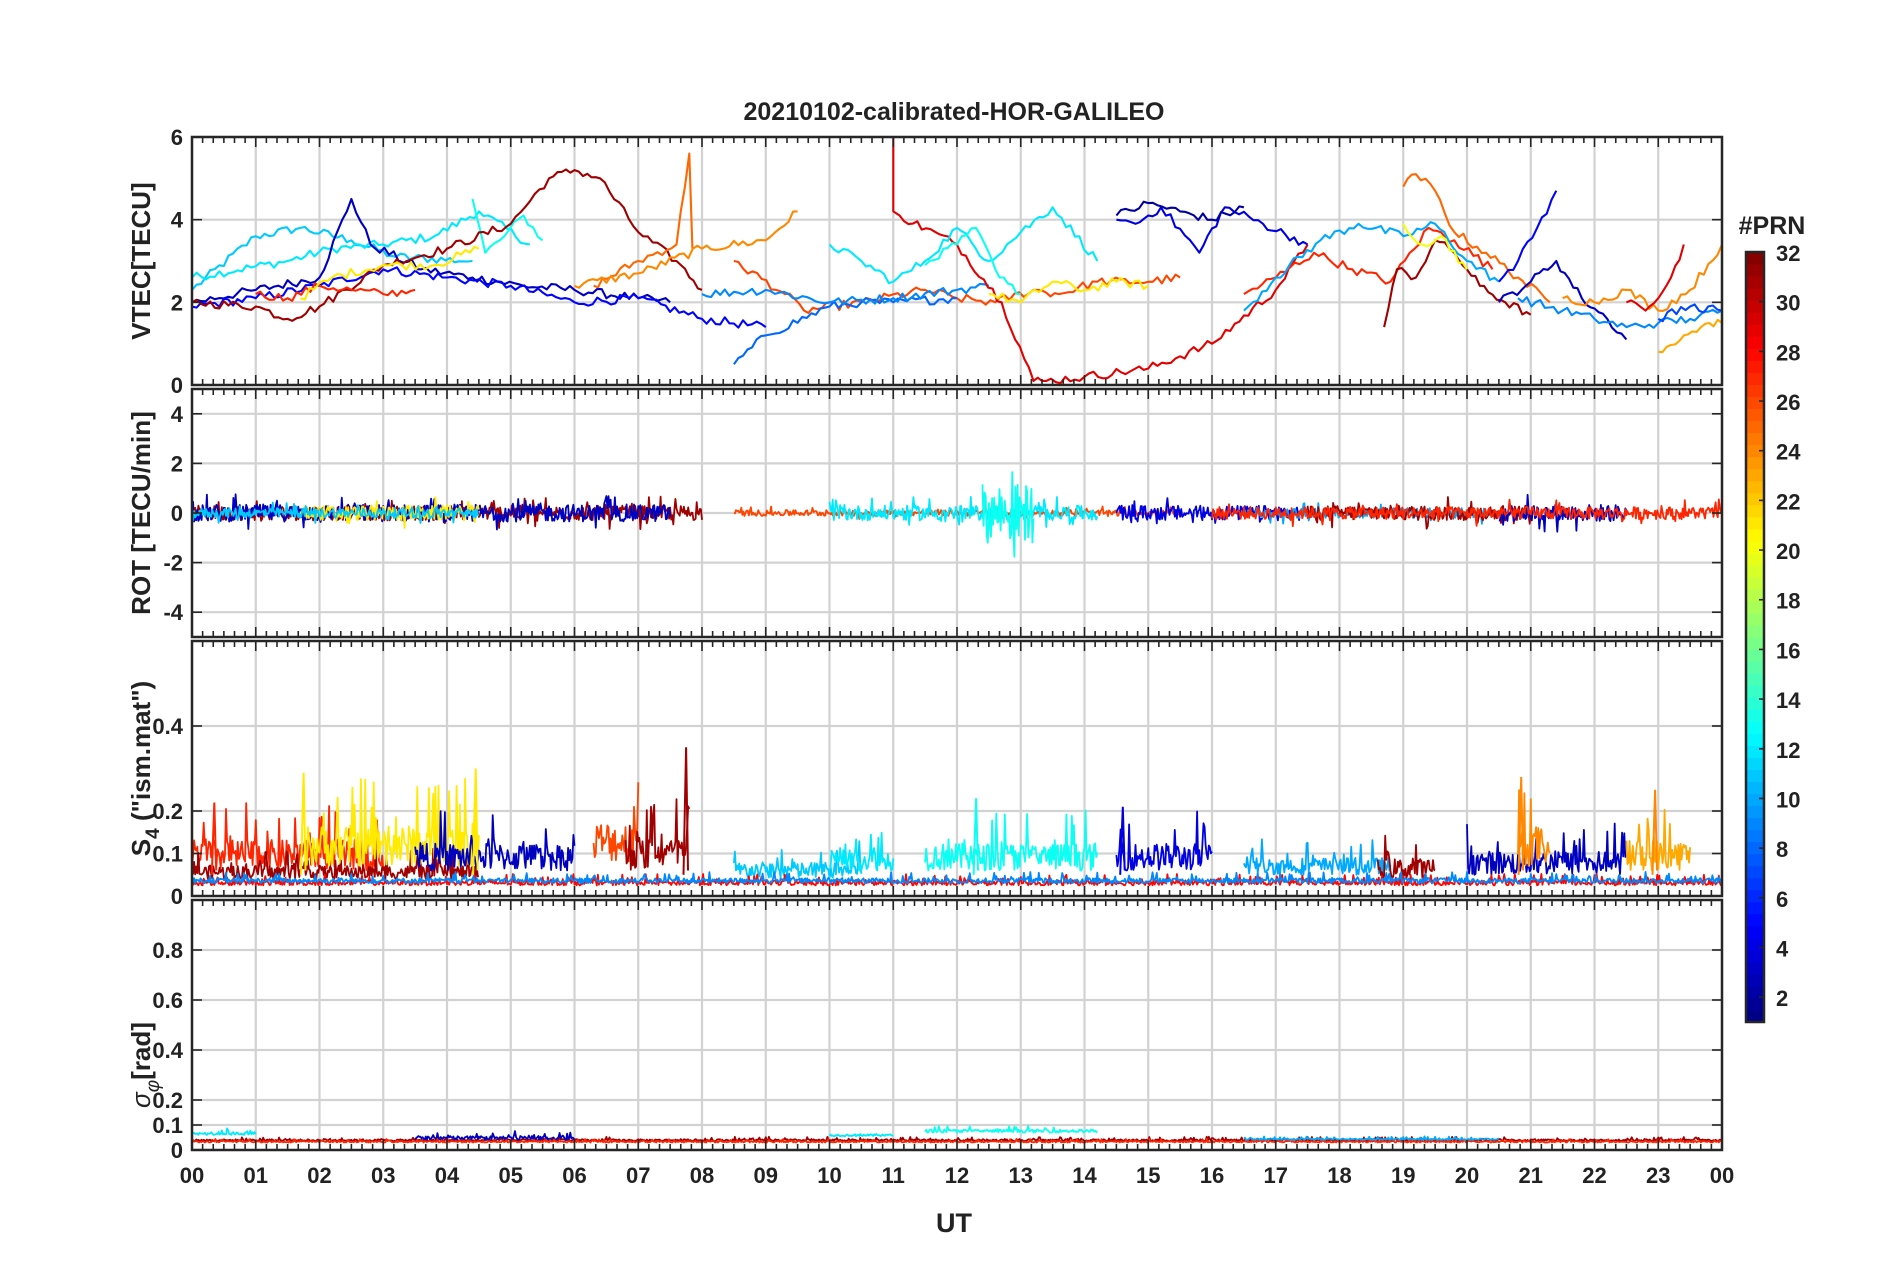  I want to click on x-tick-label: 07, so click(638, 1175).